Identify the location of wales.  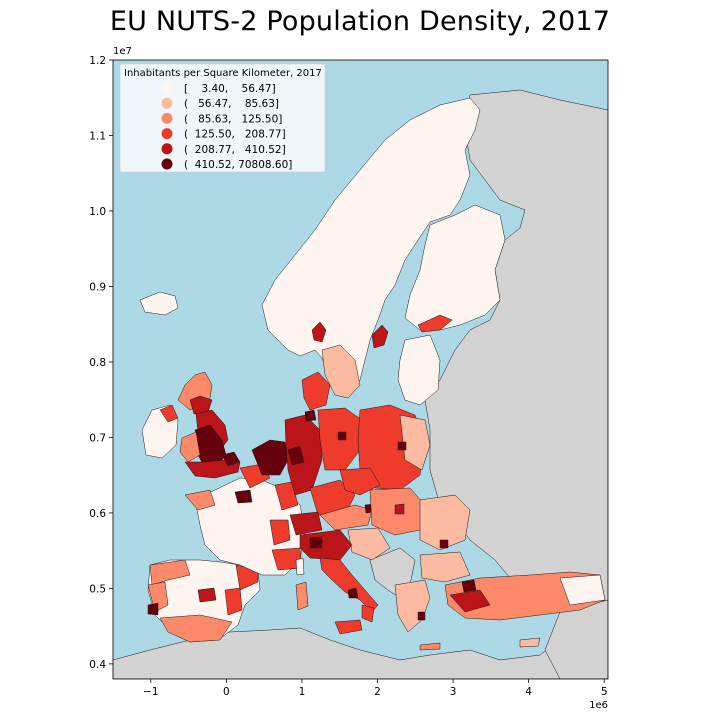
(190, 447).